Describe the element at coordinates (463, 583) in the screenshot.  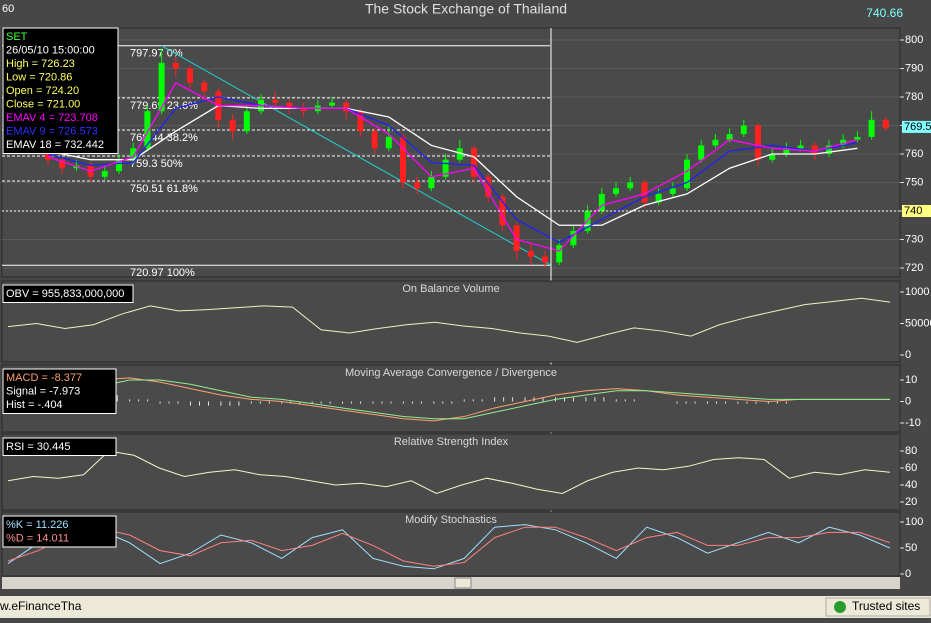
I see `scrollbar-thumb` at that location.